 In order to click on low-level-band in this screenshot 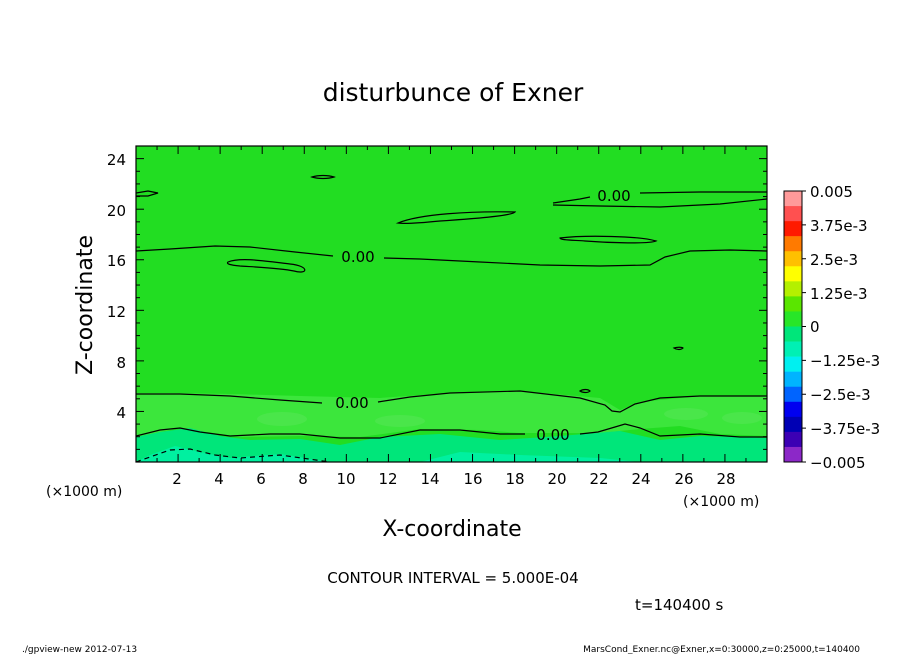, I will do `click(451, 414)`.